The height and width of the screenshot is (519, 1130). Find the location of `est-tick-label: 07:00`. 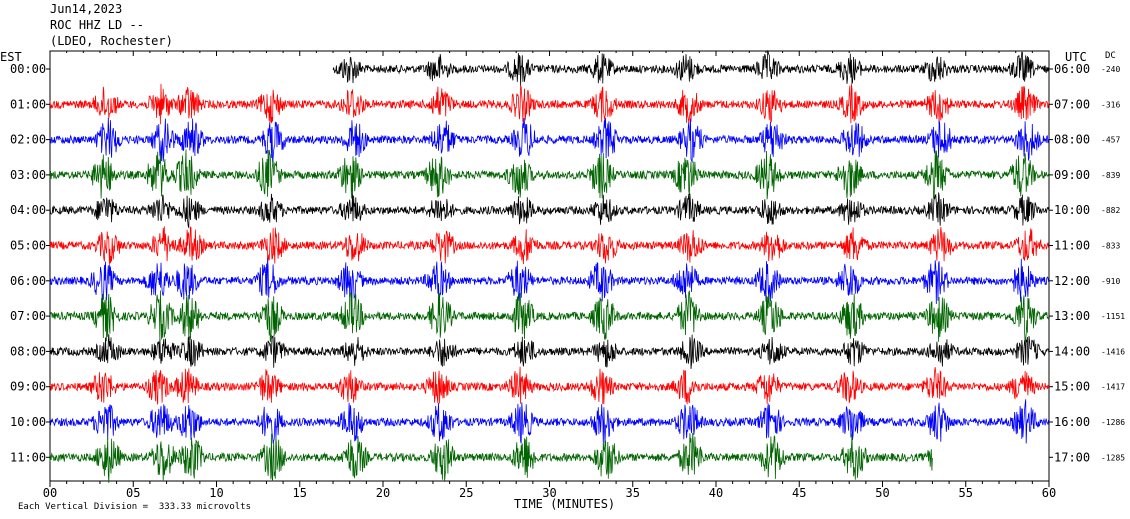

est-tick-label: 07:00 is located at coordinates (28, 316).